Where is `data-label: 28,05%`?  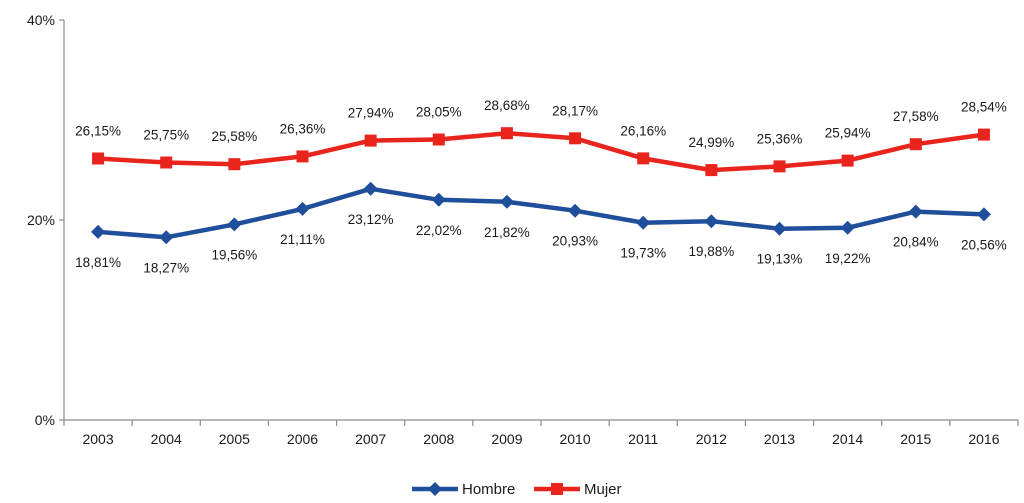 data-label: 28,05% is located at coordinates (439, 112).